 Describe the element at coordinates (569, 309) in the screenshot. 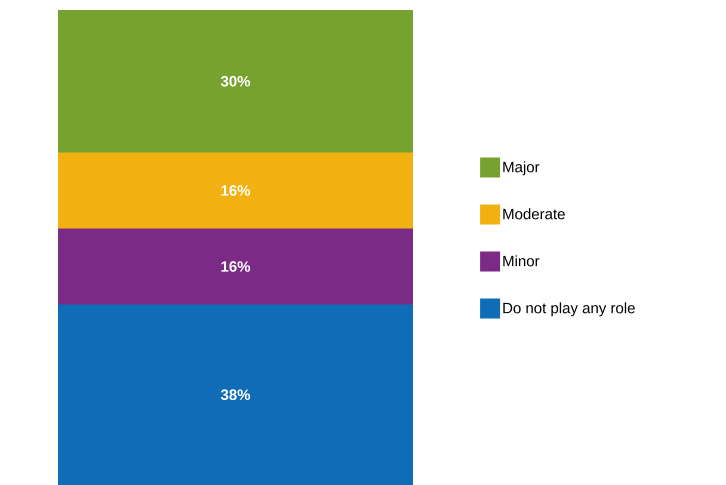

I see `legend-label: Do not play any role` at that location.